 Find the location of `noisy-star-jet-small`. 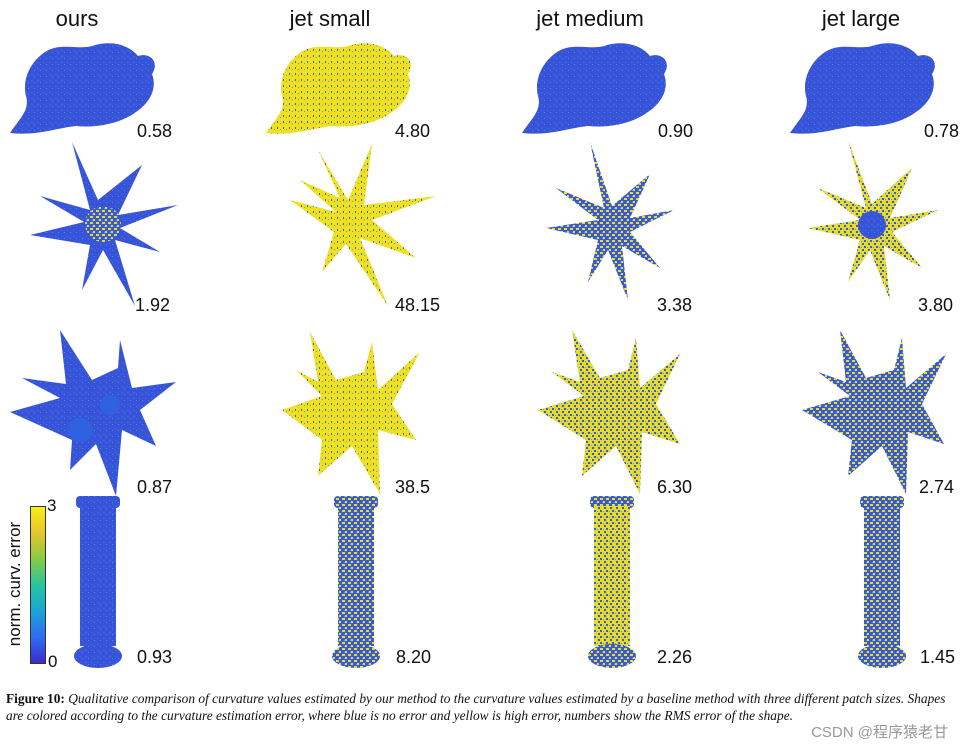

noisy-star-jet-small is located at coordinates (351, 413).